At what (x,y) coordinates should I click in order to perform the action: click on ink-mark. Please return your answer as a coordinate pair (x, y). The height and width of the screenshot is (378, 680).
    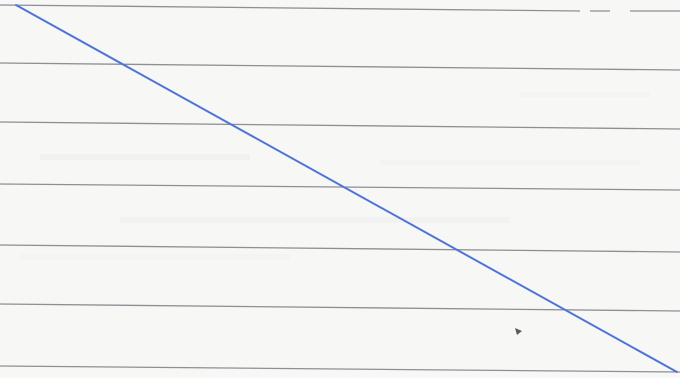
    Looking at the image, I should click on (518, 331).